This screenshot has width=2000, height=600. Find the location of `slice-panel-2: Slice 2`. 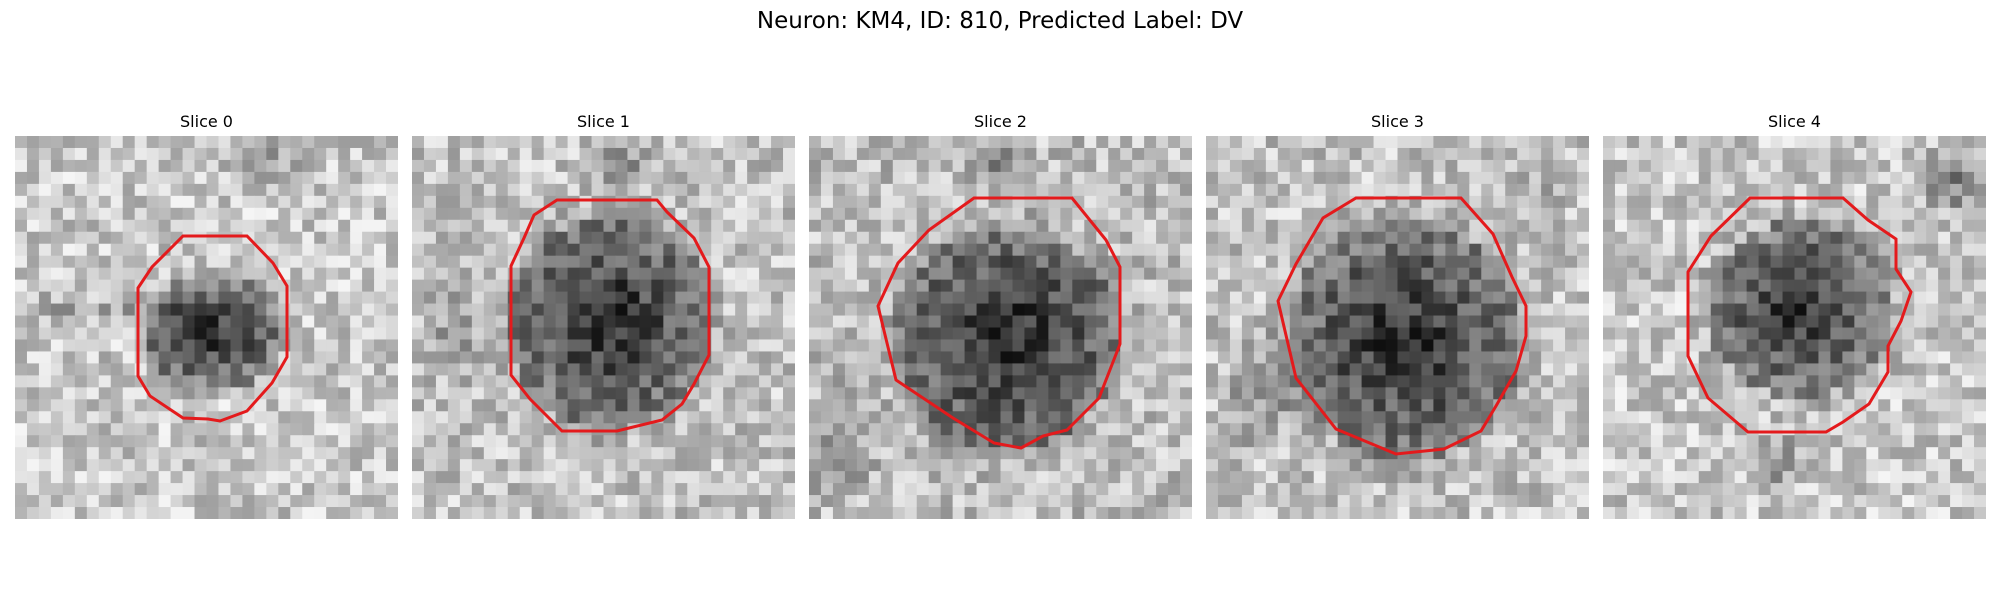

slice-panel-2: Slice 2 is located at coordinates (1000, 314).